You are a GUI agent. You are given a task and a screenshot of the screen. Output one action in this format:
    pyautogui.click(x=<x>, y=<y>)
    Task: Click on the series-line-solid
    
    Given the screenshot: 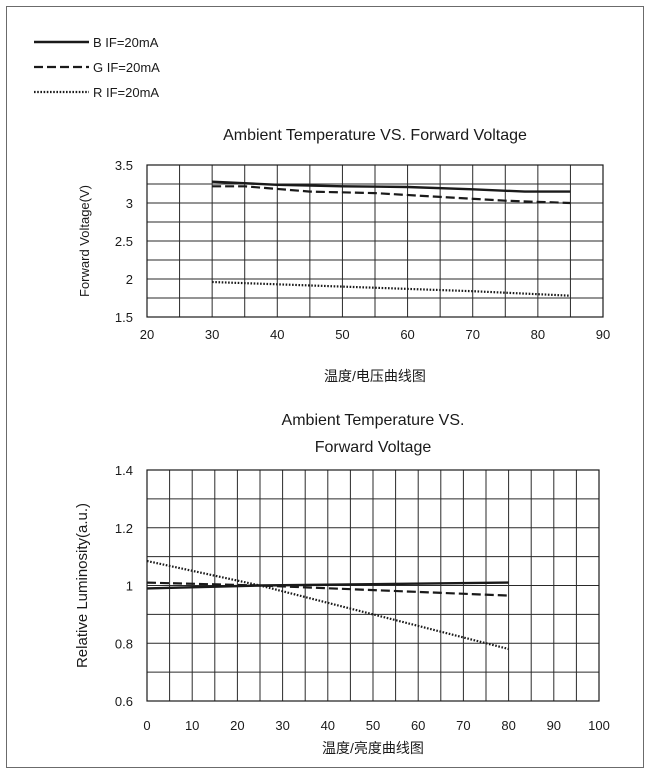 What is the action you would take?
    pyautogui.click(x=391, y=186)
    